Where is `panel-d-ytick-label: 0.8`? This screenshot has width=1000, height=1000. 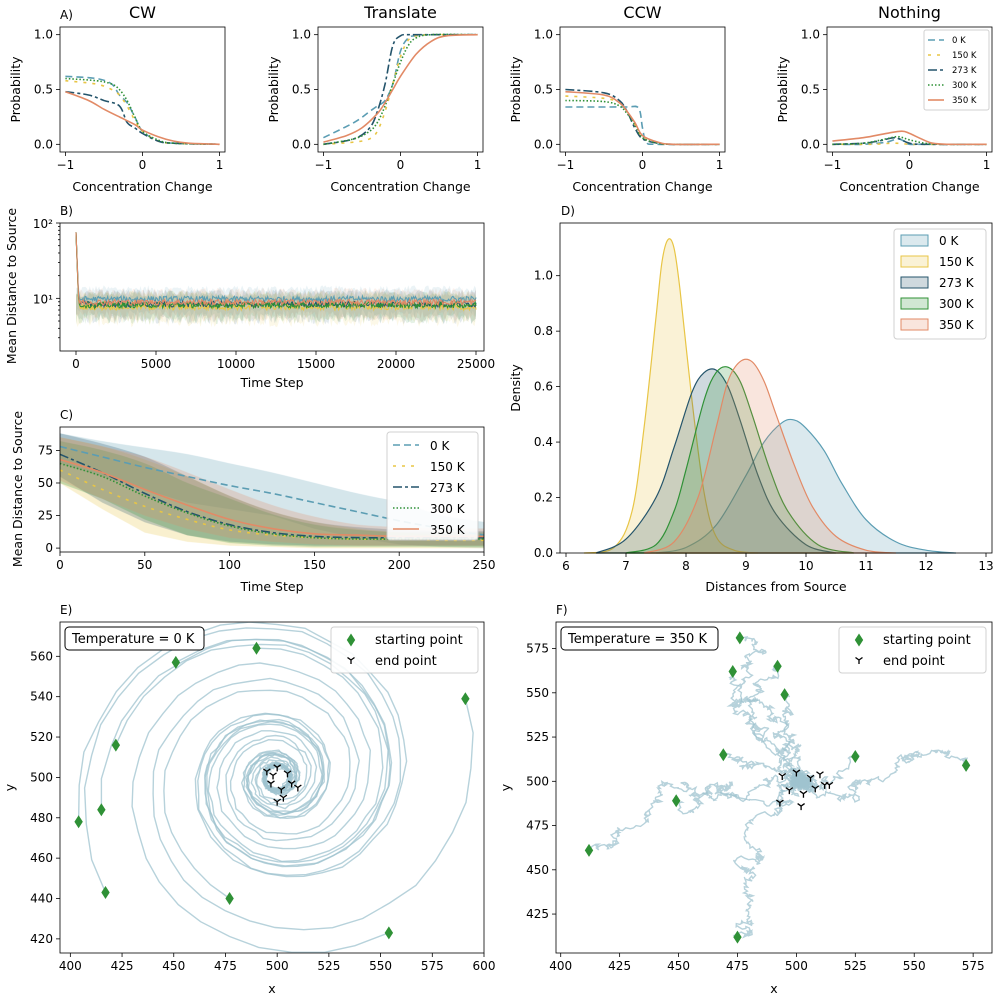 panel-d-ytick-label: 0.8 is located at coordinates (543, 331).